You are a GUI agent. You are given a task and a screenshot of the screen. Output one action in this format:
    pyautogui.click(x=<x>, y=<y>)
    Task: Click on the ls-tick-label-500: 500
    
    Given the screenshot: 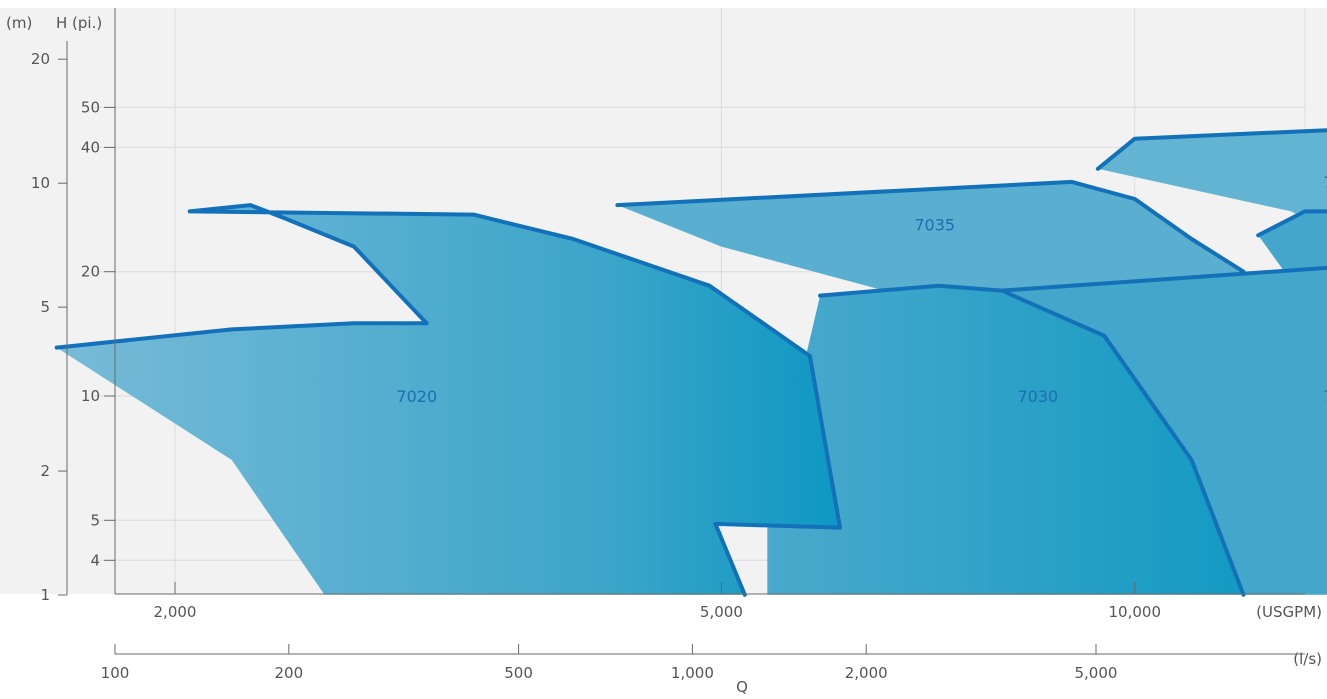 What is the action you would take?
    pyautogui.click(x=518, y=673)
    